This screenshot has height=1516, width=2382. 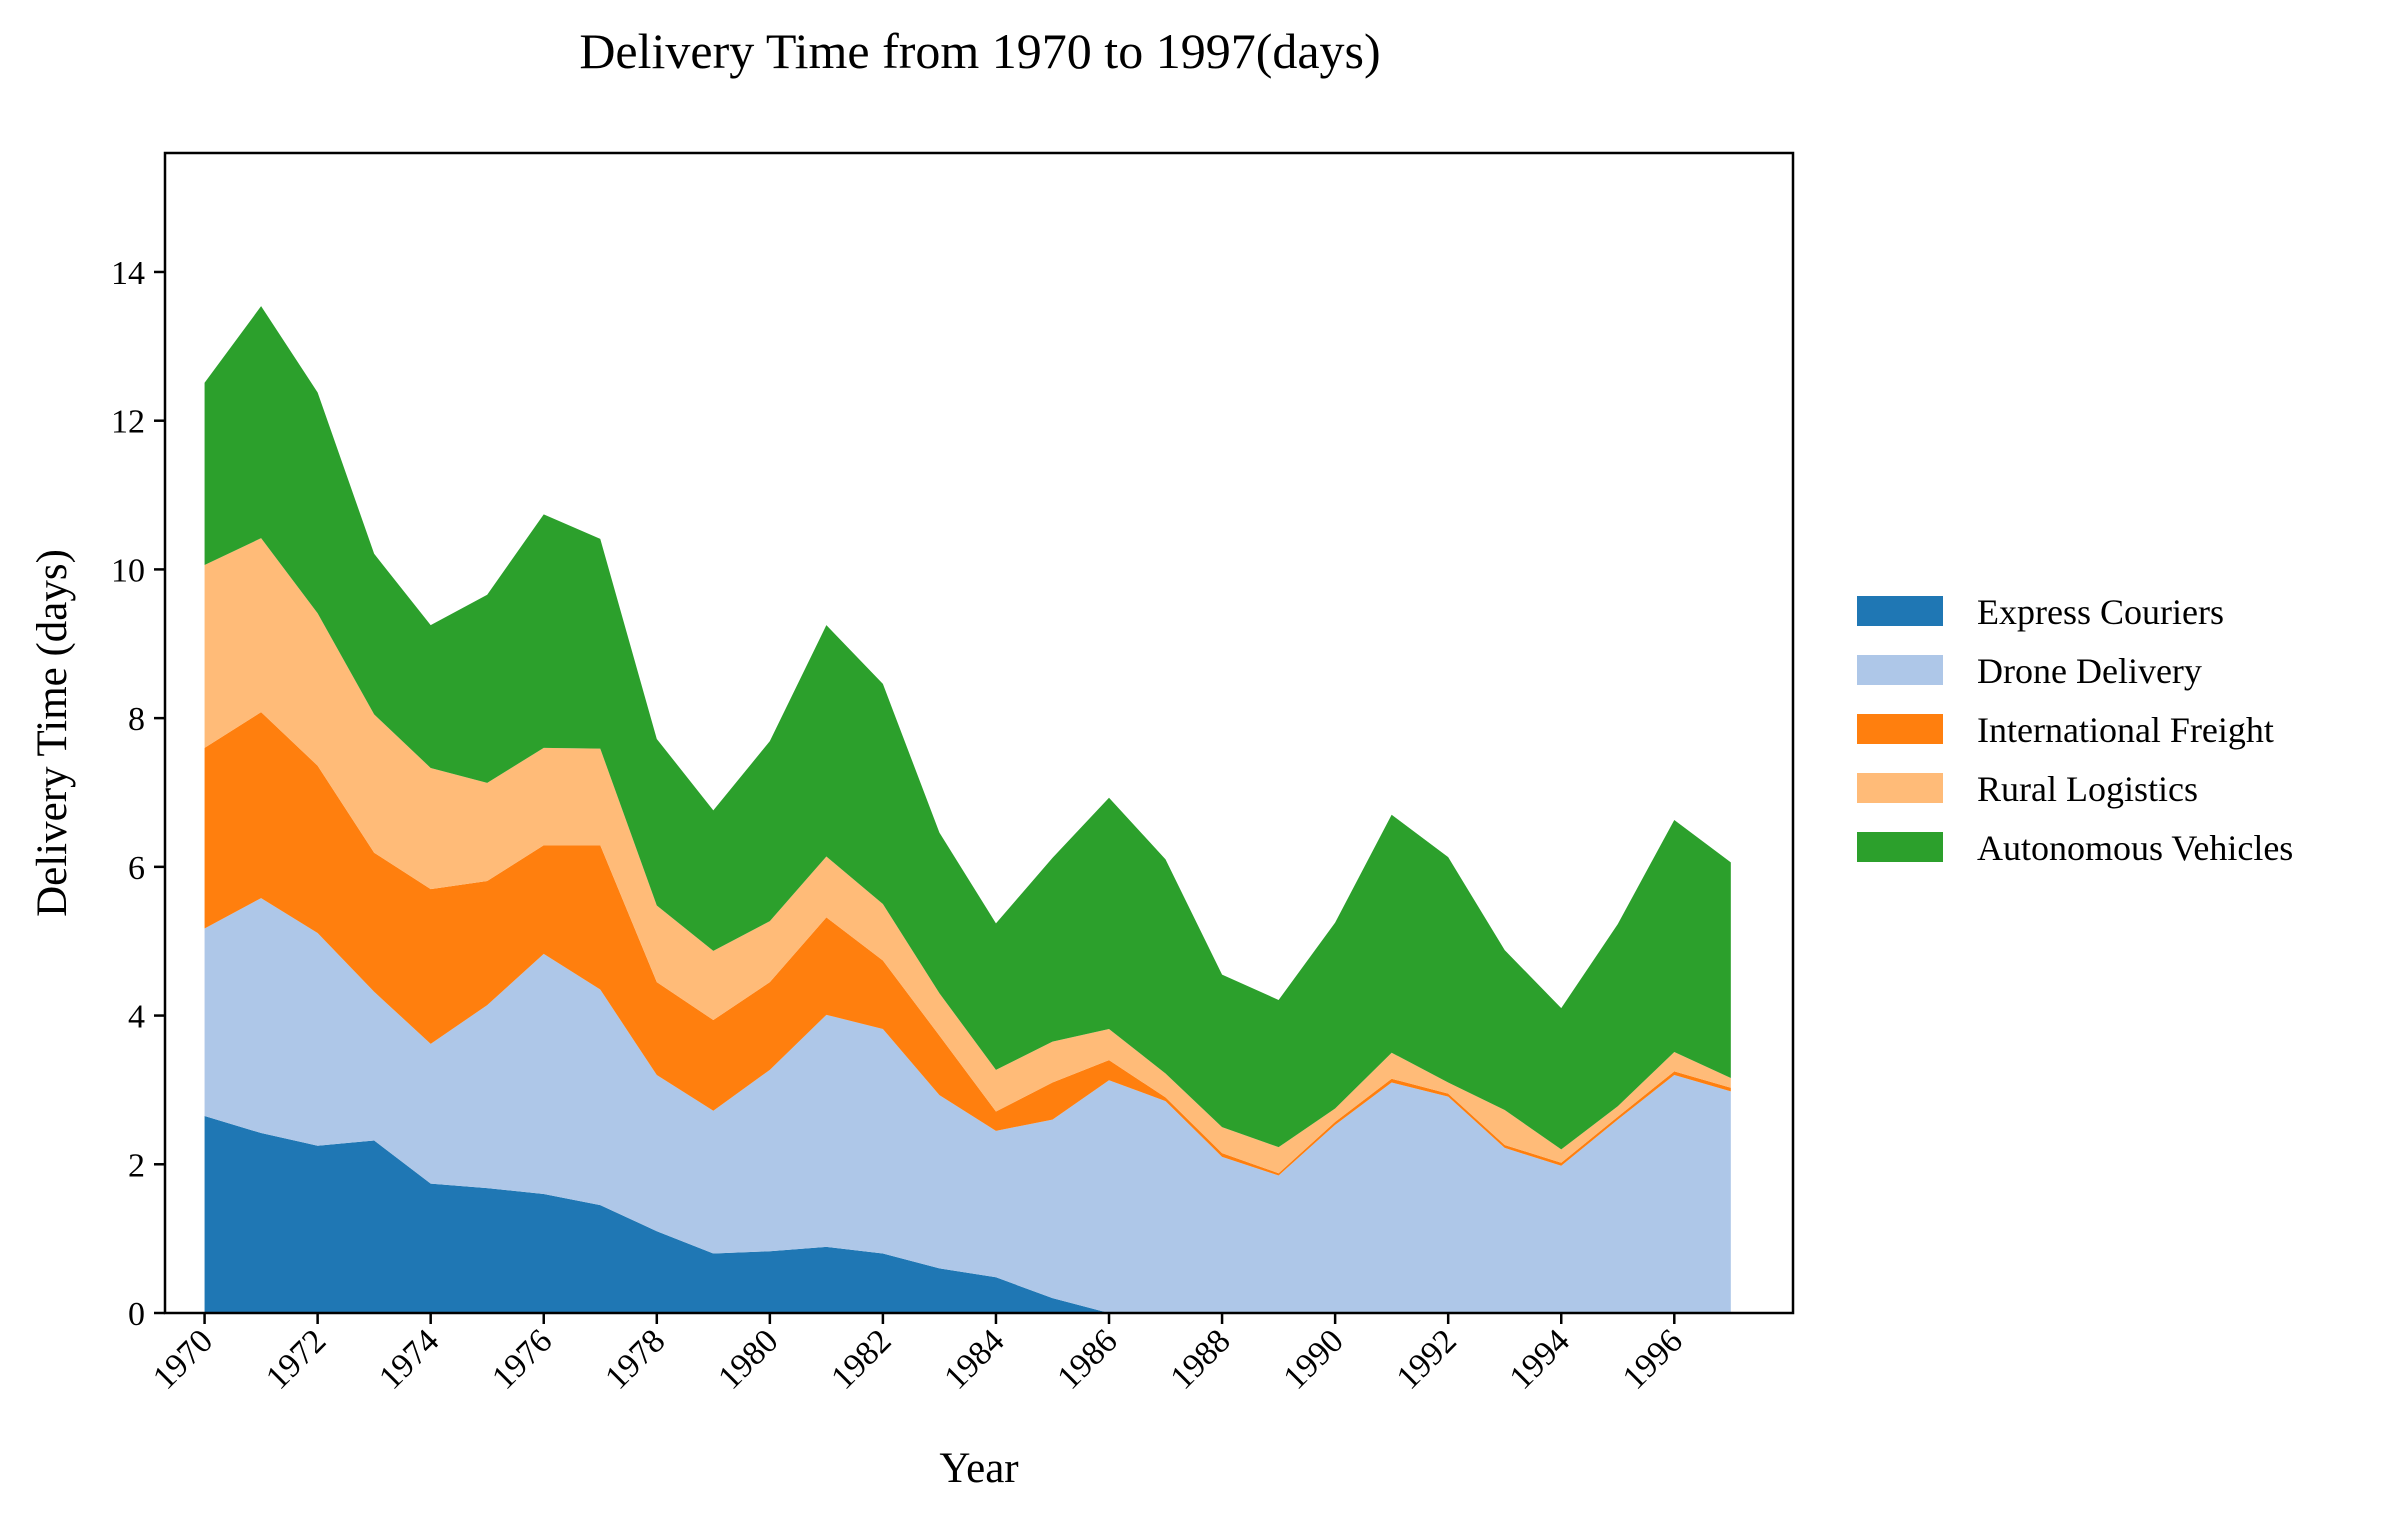 I want to click on legend-label-international-freight: International Freight, so click(x=2125, y=730).